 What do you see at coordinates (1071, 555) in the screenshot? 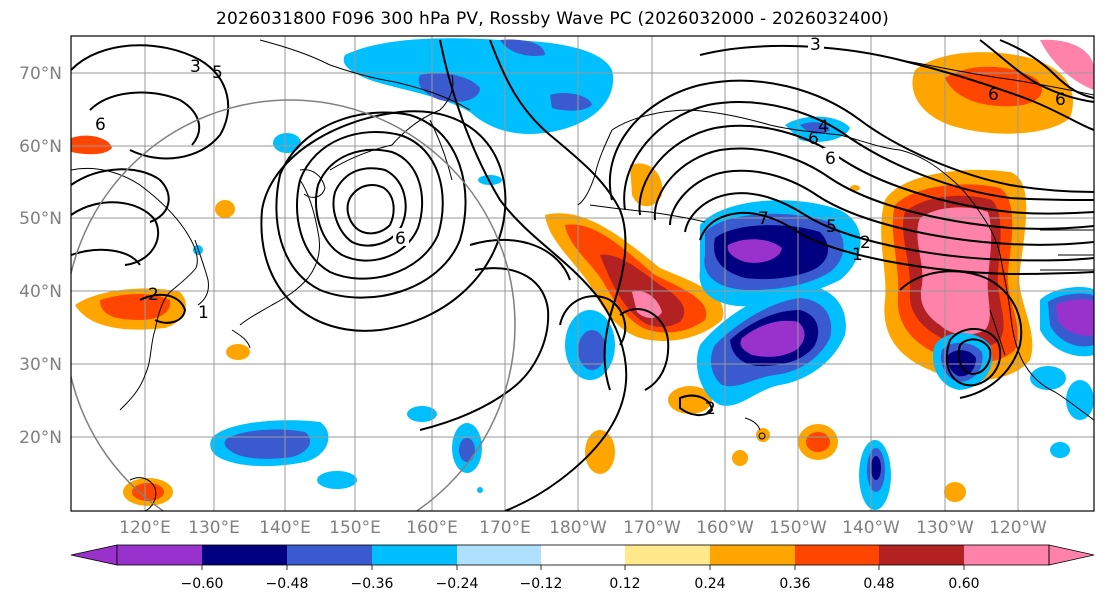
I see `colorbar-max-extend` at bounding box center [1071, 555].